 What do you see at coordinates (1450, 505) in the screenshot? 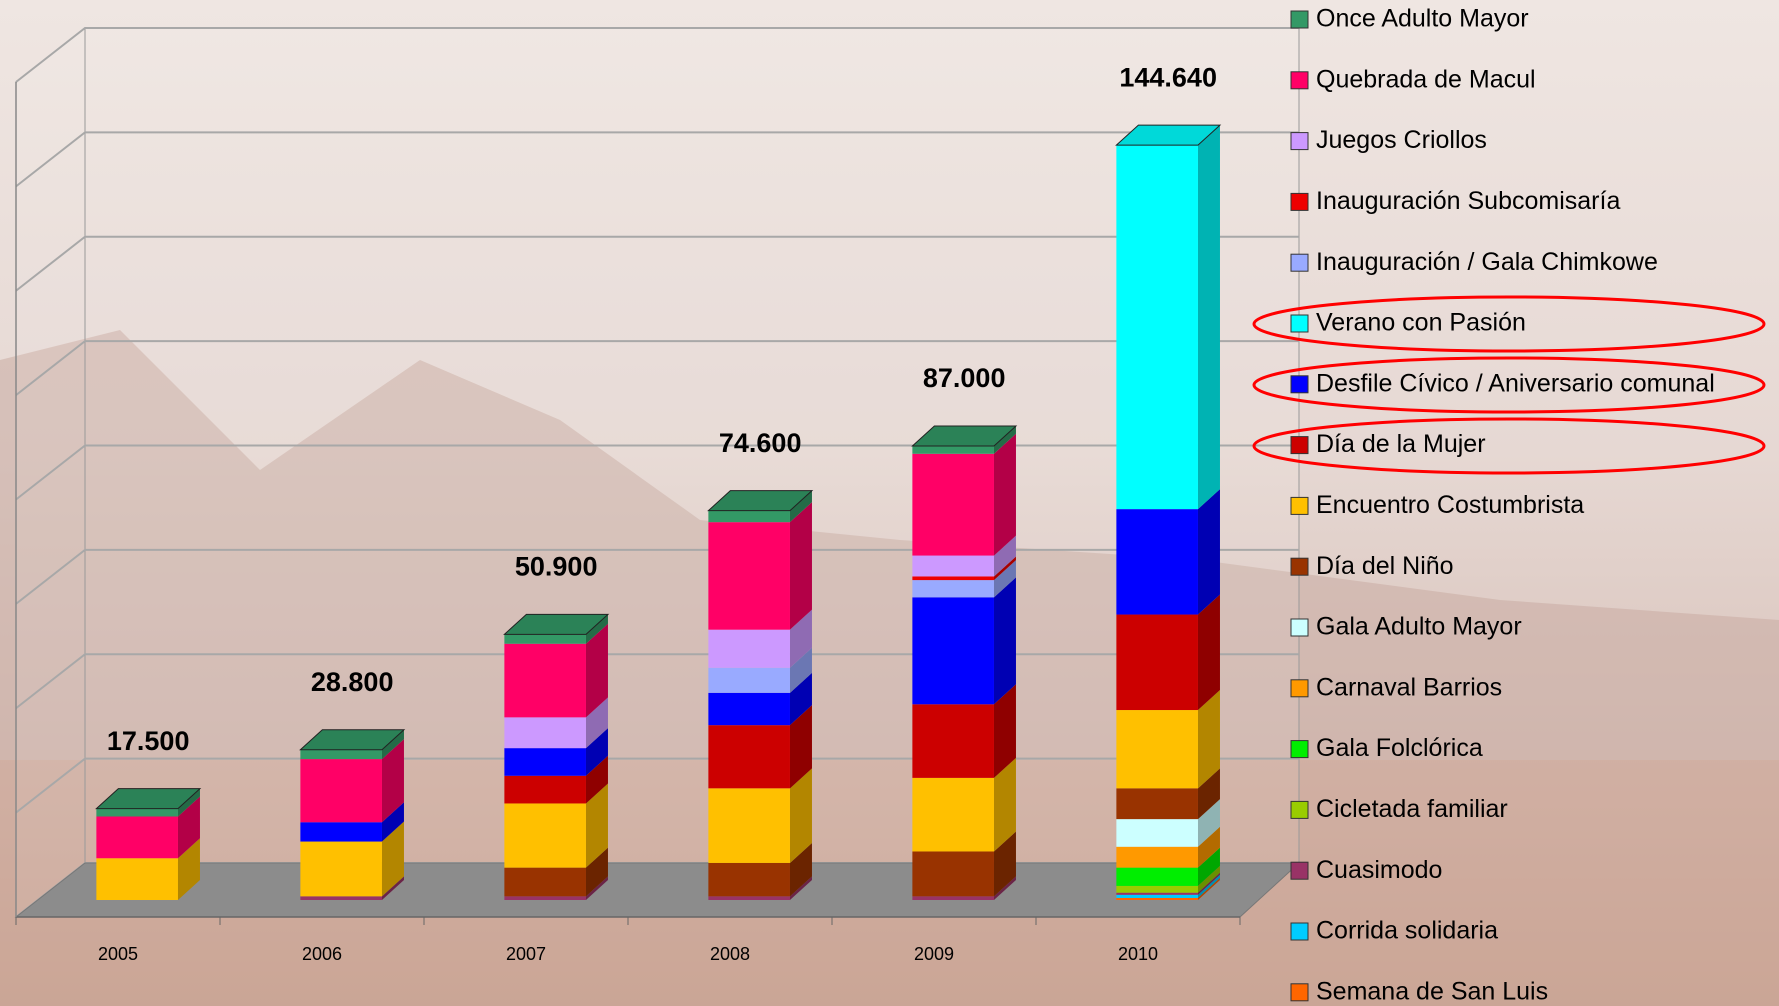
I see `legend-label: Encuentro Costumbrista` at bounding box center [1450, 505].